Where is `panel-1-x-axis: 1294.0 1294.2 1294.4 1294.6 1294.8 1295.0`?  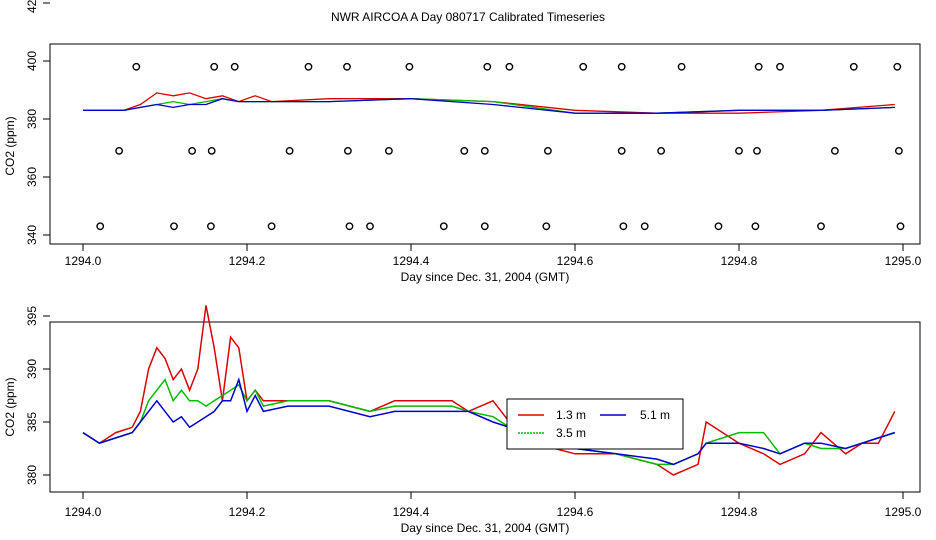
panel-1-x-axis: 1294.0 1294.2 1294.4 1294.6 1294.8 1295.0 is located at coordinates (493, 256).